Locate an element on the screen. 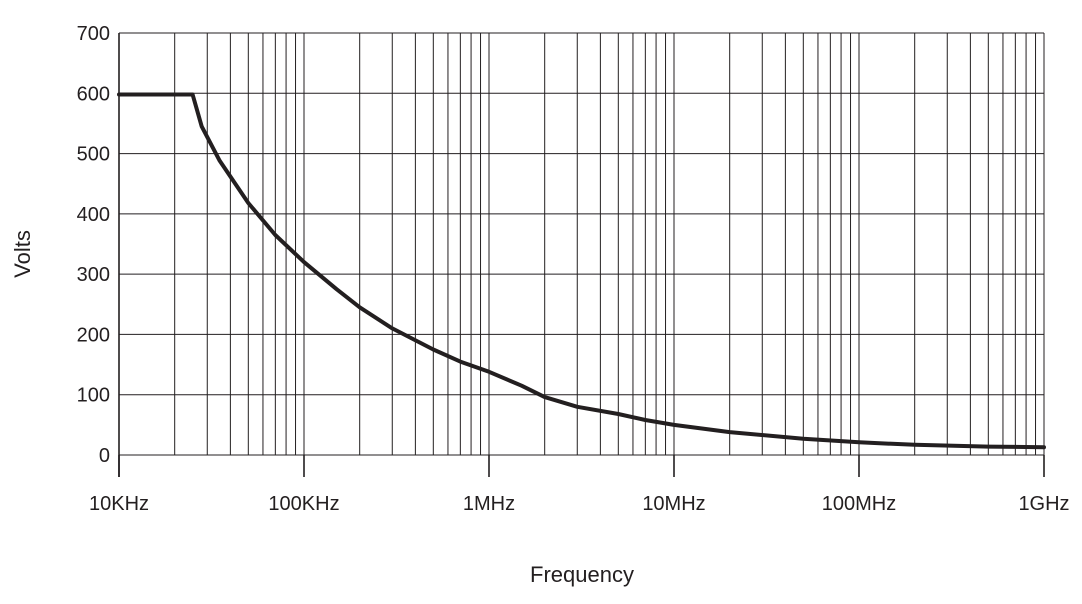 The width and height of the screenshot is (1082, 604). y-tick-label: 500 is located at coordinates (93, 155).